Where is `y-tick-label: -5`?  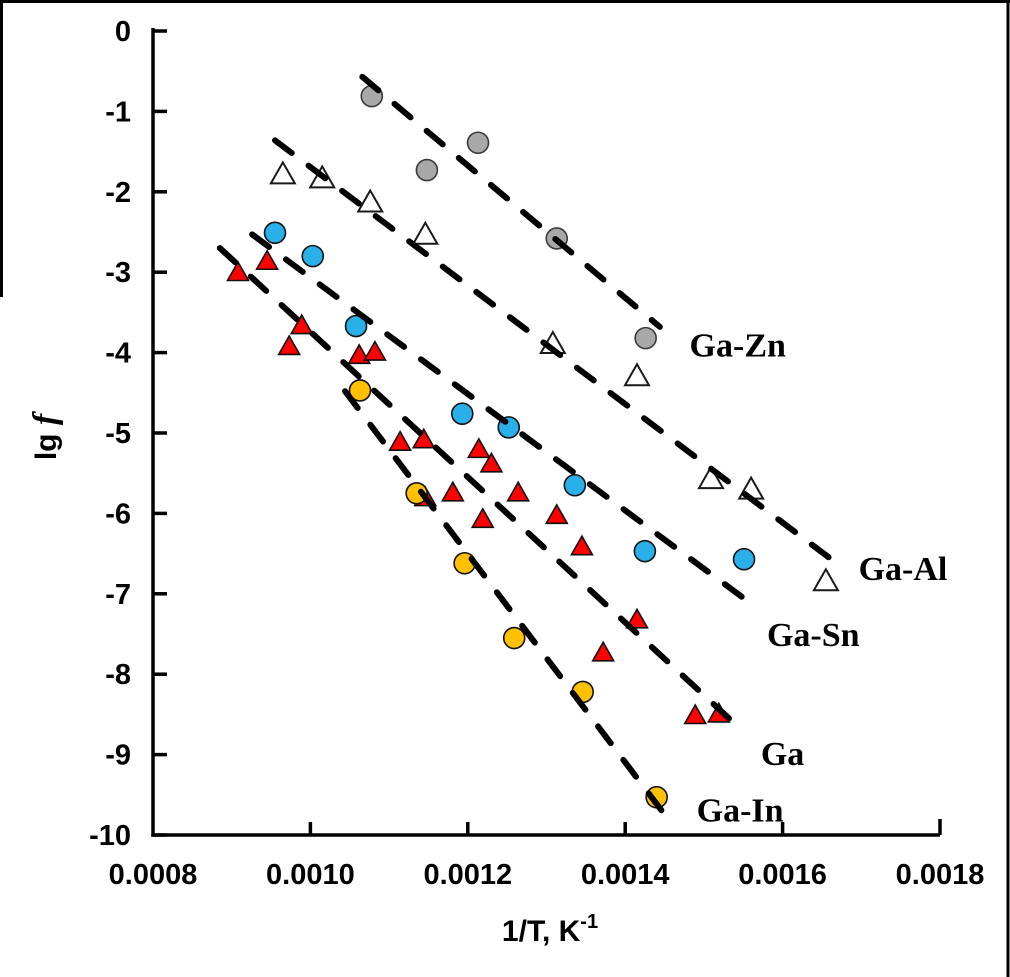
y-tick-label: -5 is located at coordinates (118, 434).